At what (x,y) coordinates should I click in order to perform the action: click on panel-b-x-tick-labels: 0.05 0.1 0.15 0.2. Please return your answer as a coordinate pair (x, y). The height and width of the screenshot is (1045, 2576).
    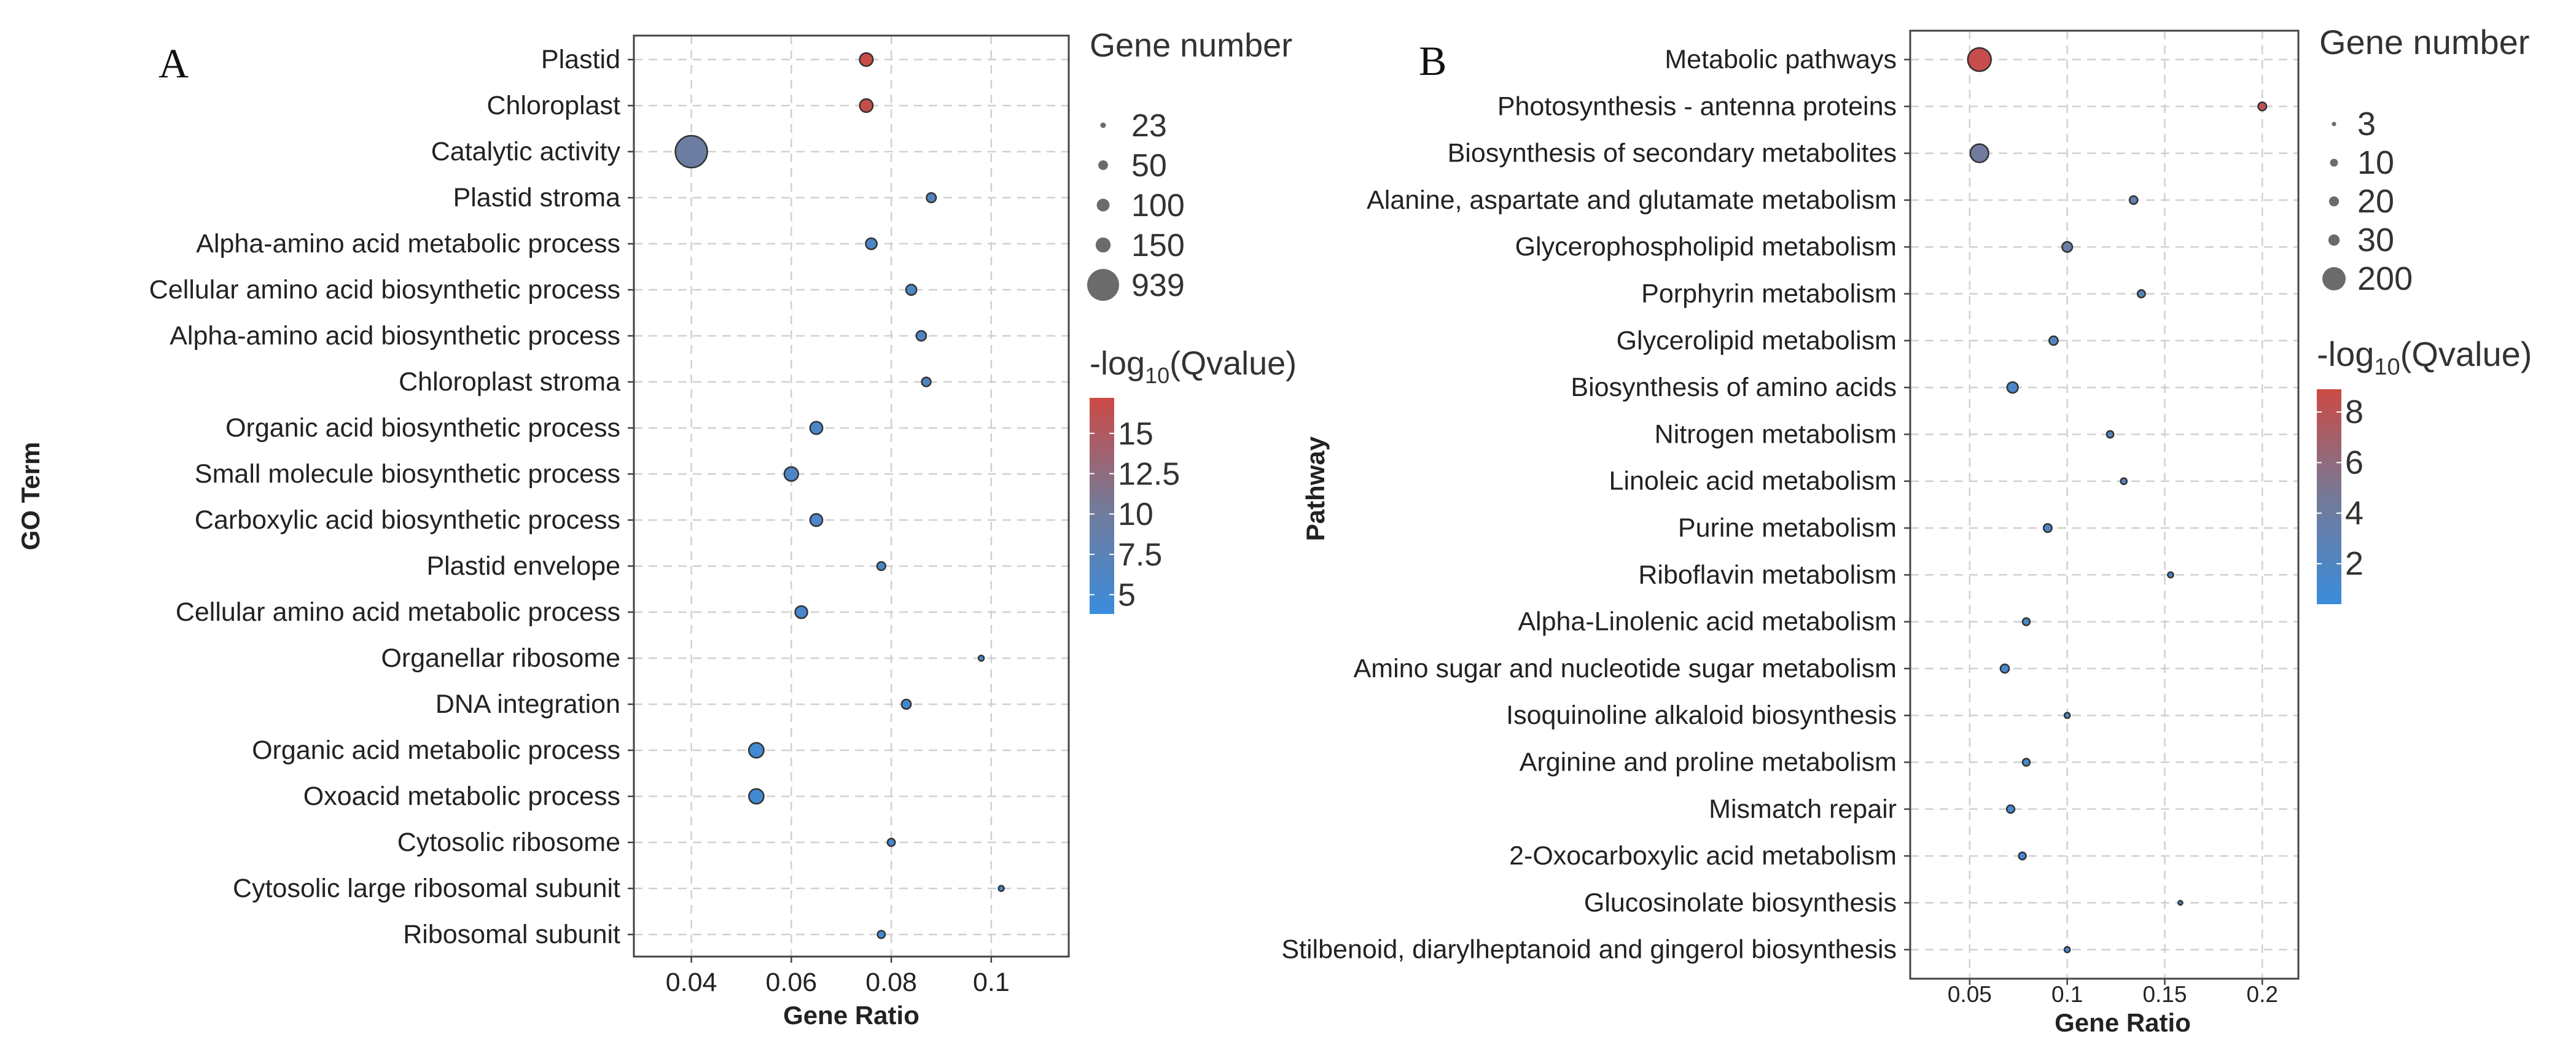
    Looking at the image, I should click on (2113, 993).